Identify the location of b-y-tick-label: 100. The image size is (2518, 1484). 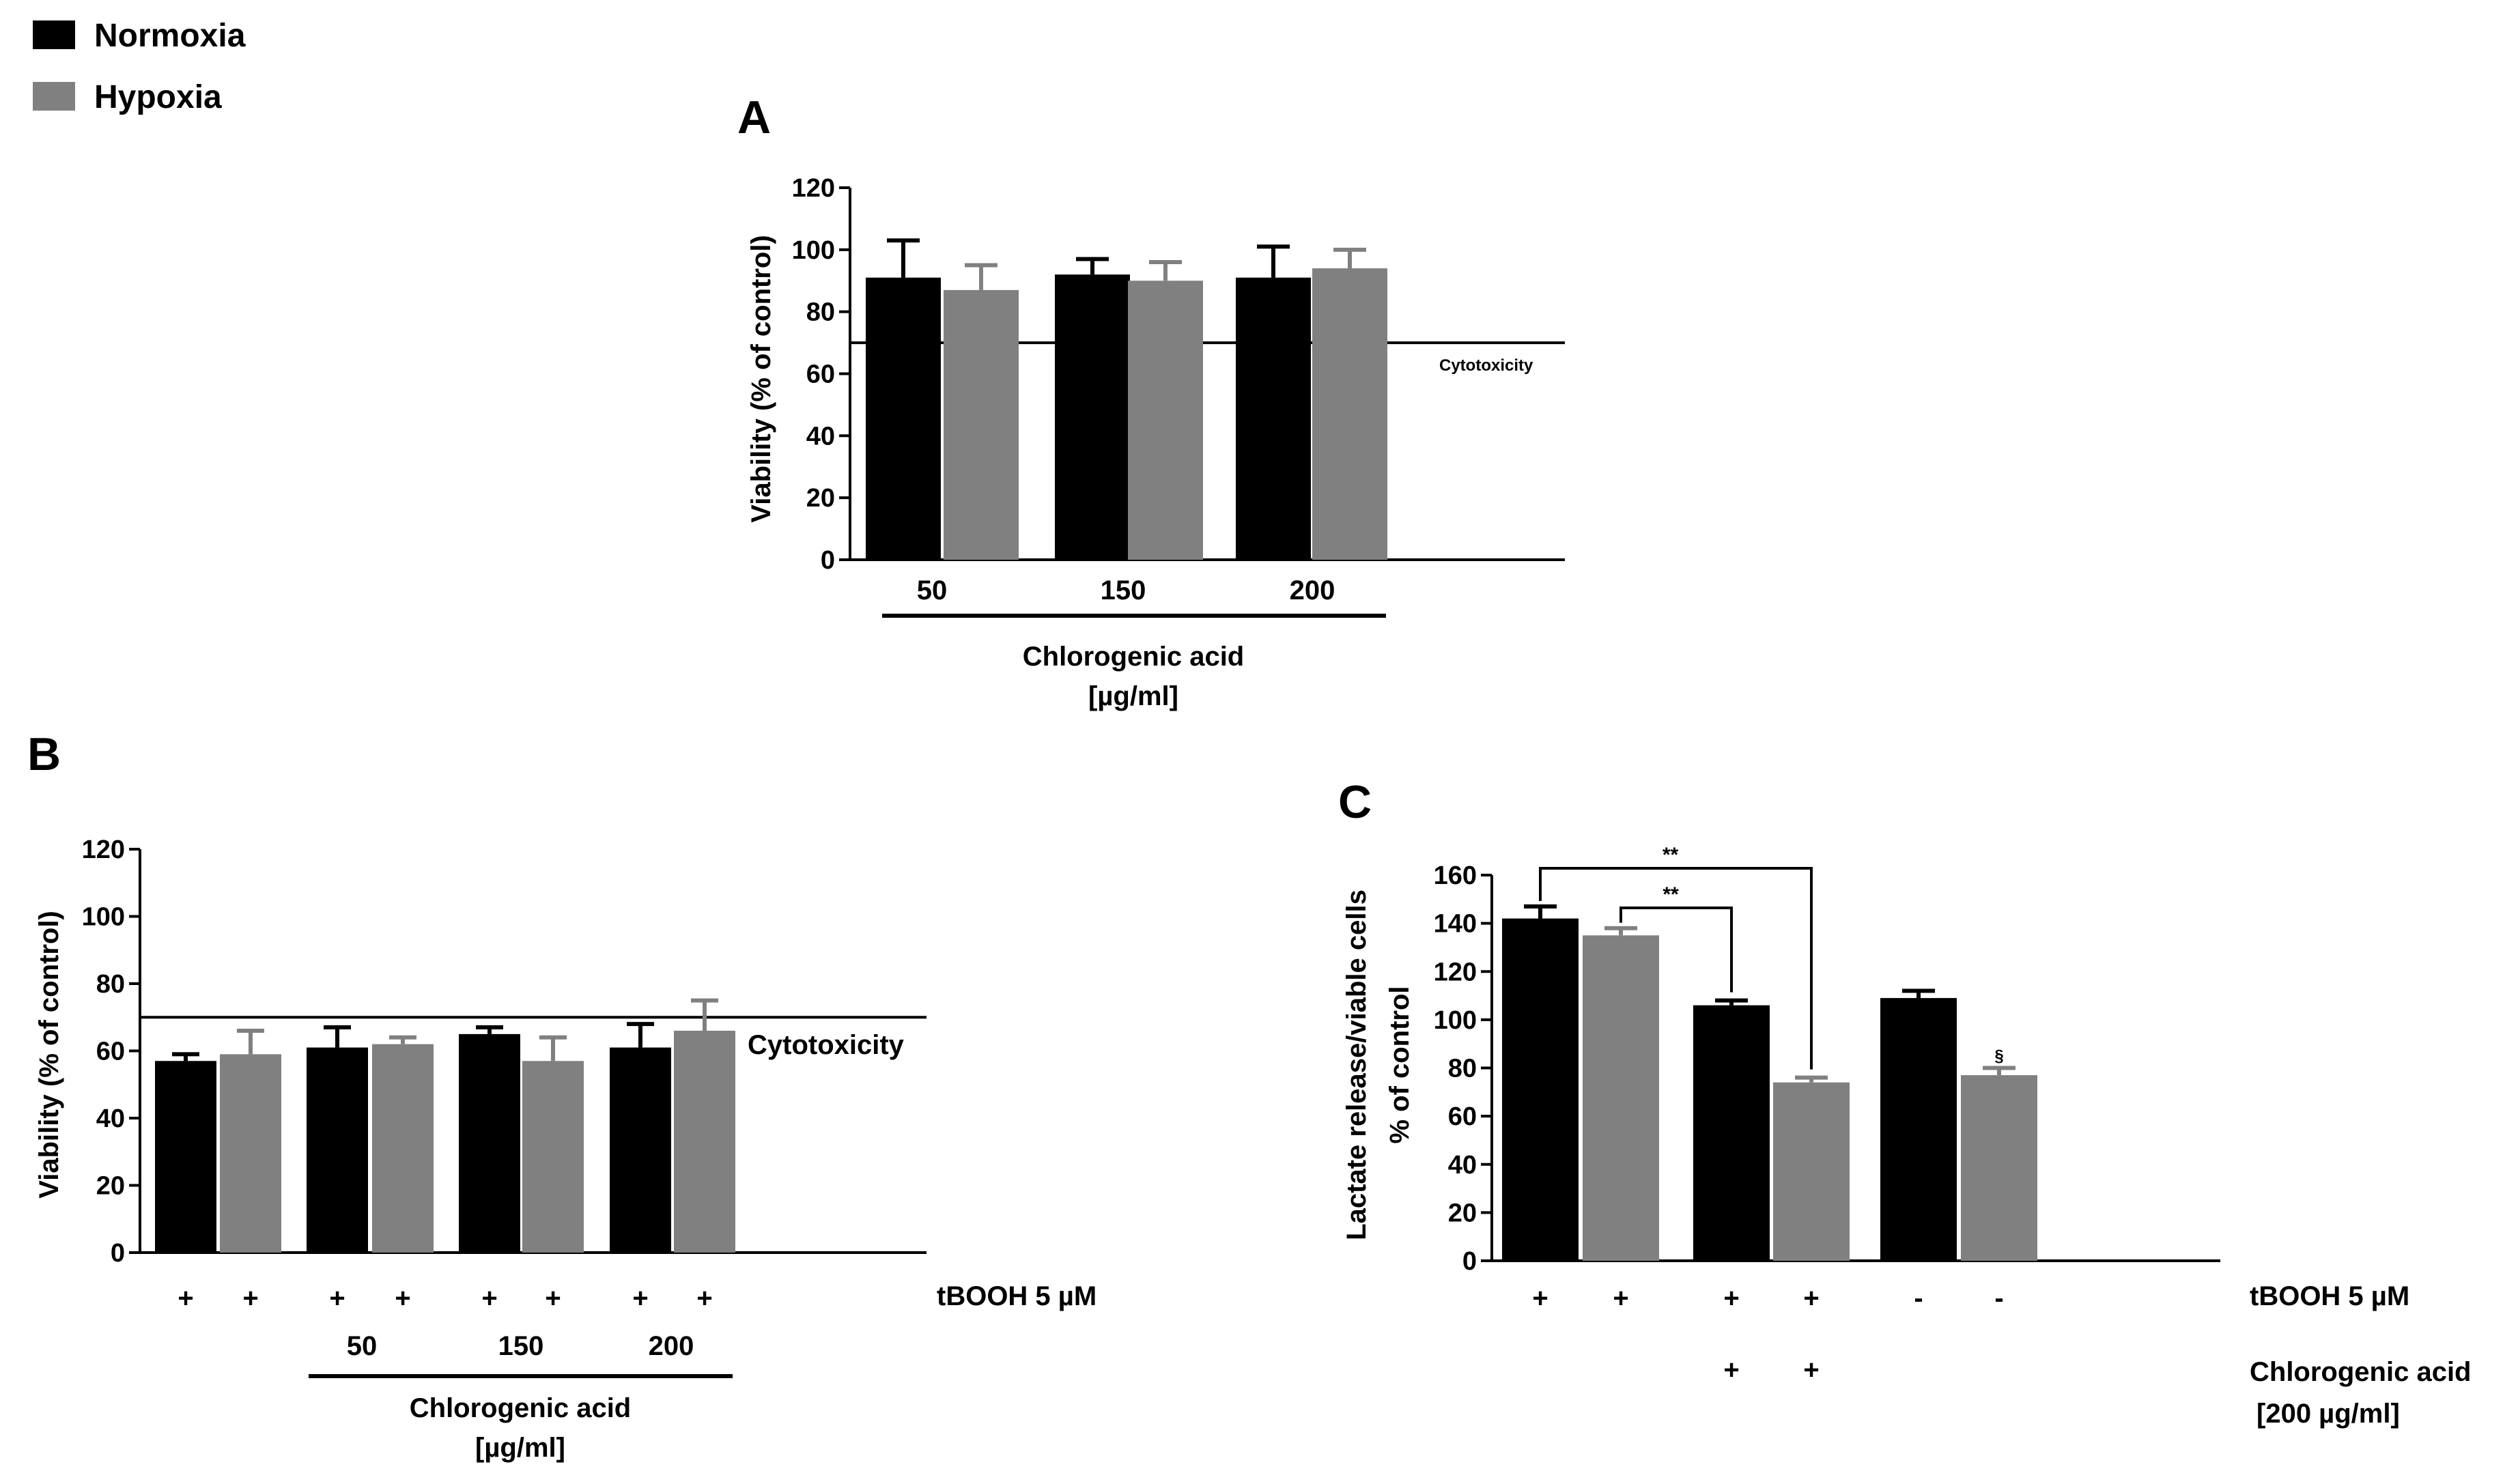
(103, 917).